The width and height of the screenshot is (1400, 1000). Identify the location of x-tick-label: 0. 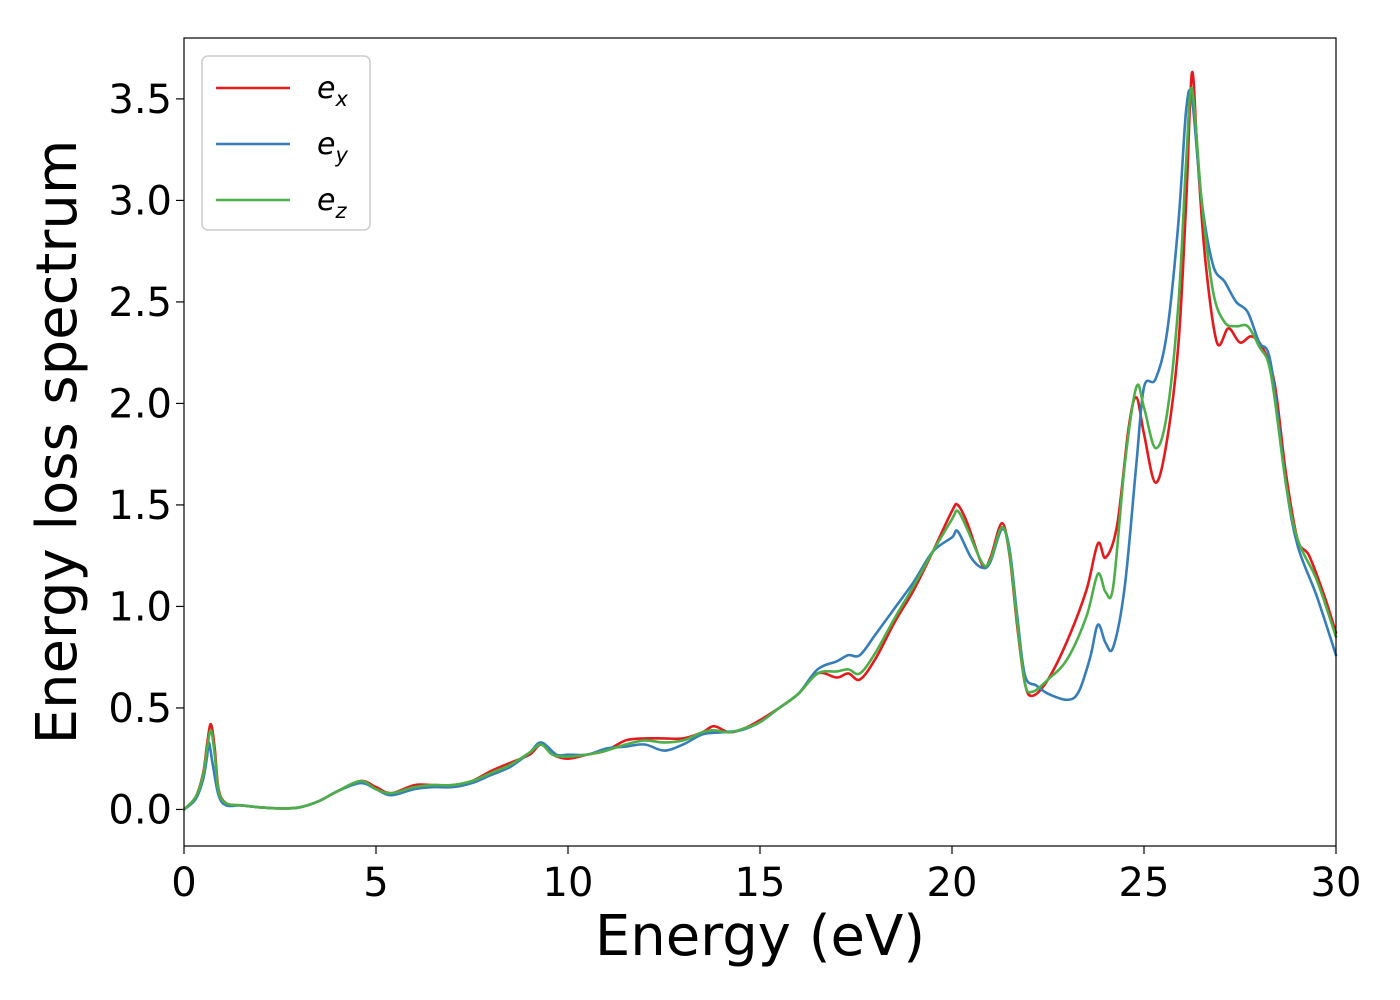
(183, 883).